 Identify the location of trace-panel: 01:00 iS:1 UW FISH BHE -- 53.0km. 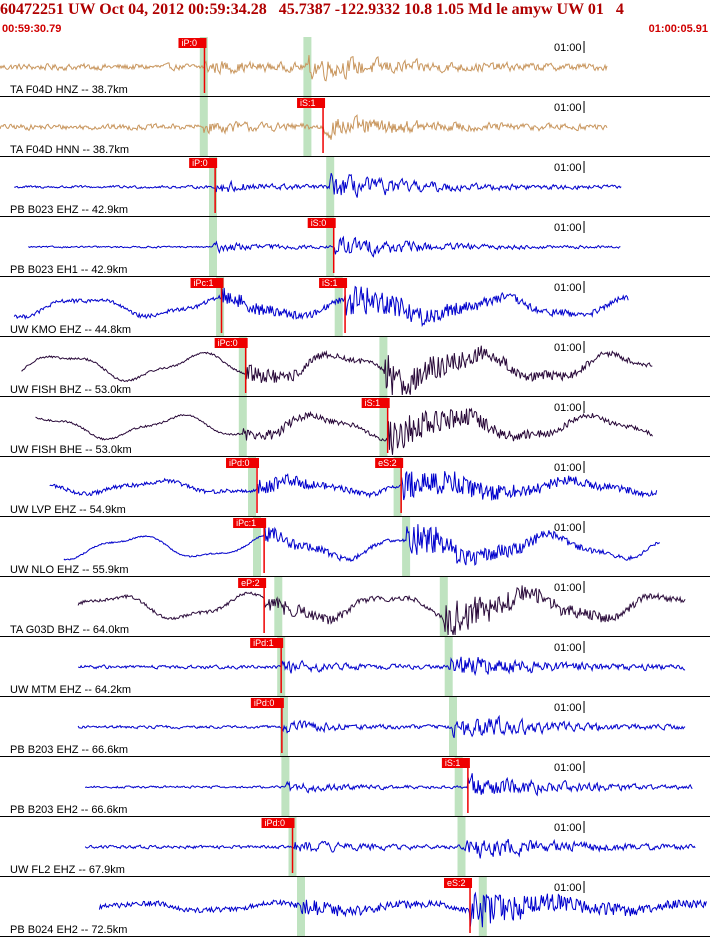
(355, 427).